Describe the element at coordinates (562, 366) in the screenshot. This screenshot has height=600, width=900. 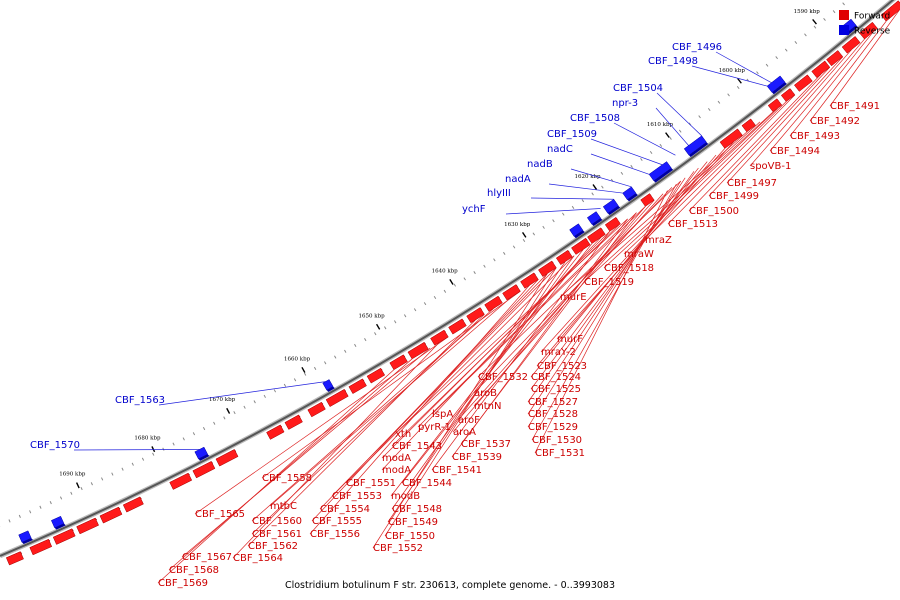
I see `forward-gene-label: CBF_1523` at that location.